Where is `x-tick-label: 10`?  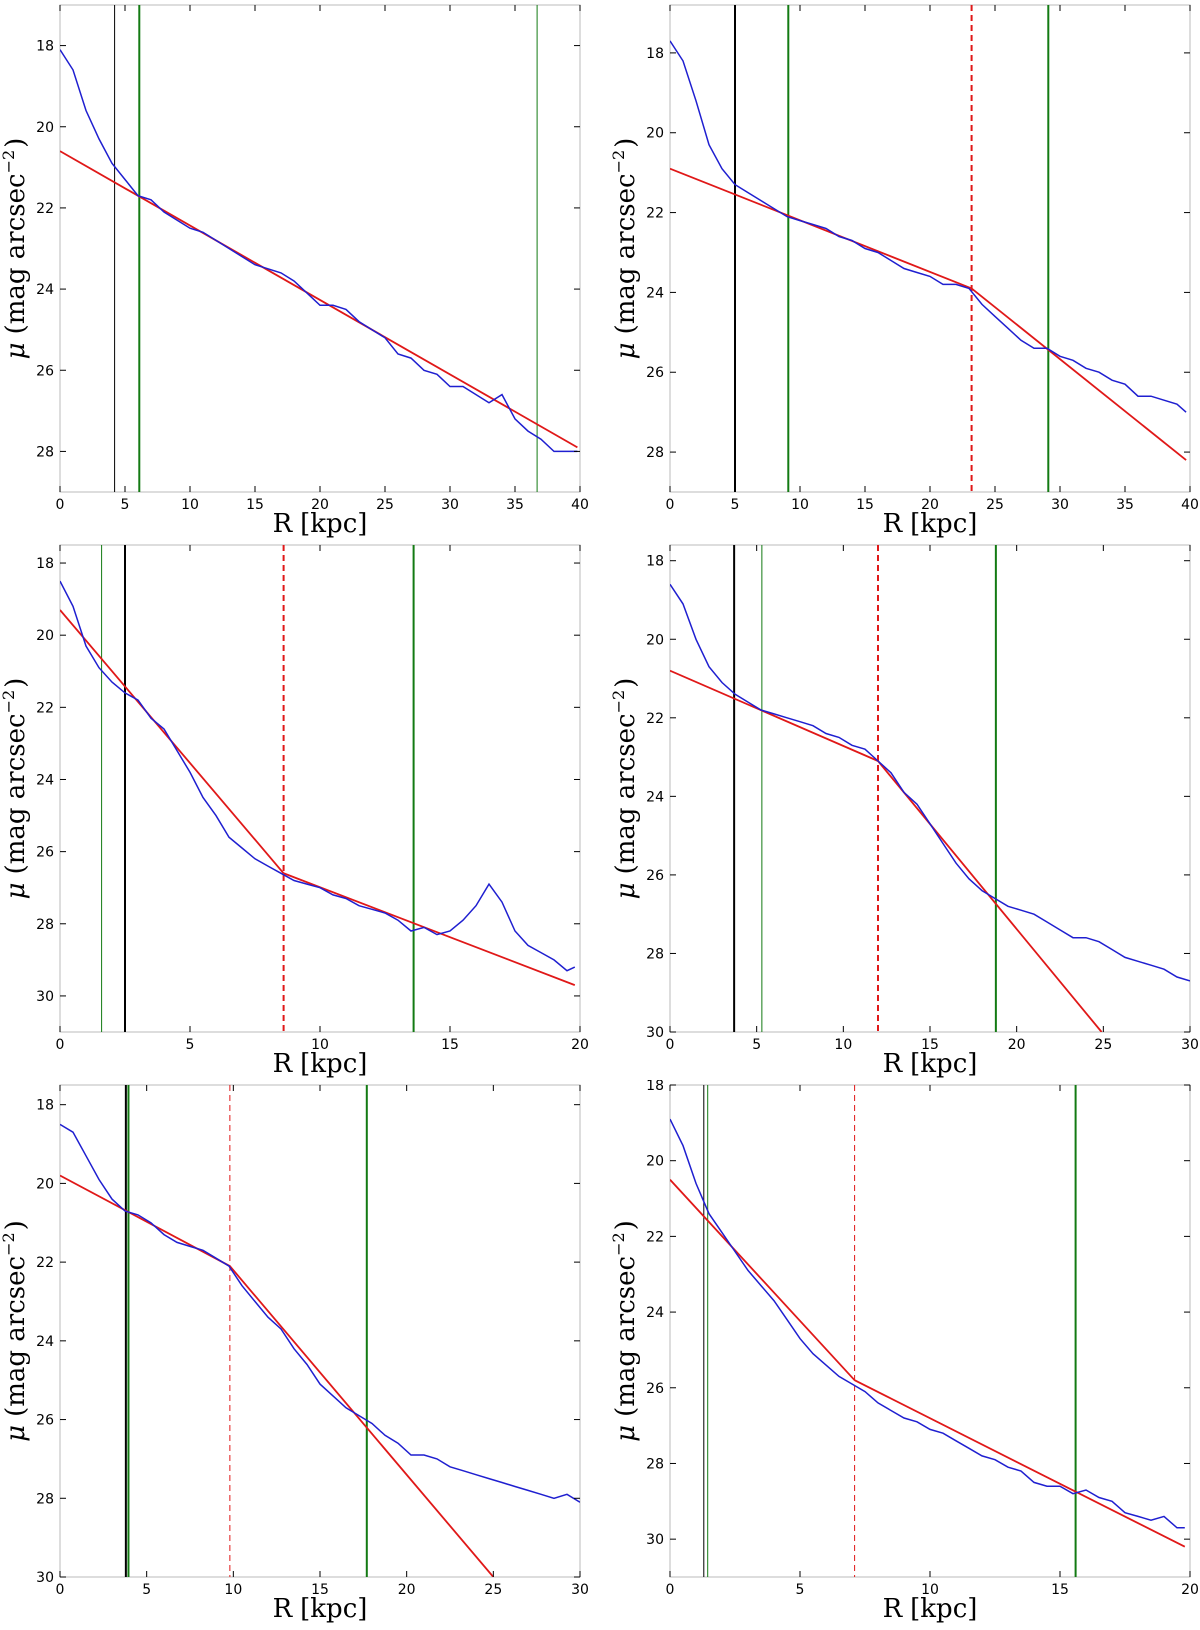
x-tick-label: 10 is located at coordinates (190, 505).